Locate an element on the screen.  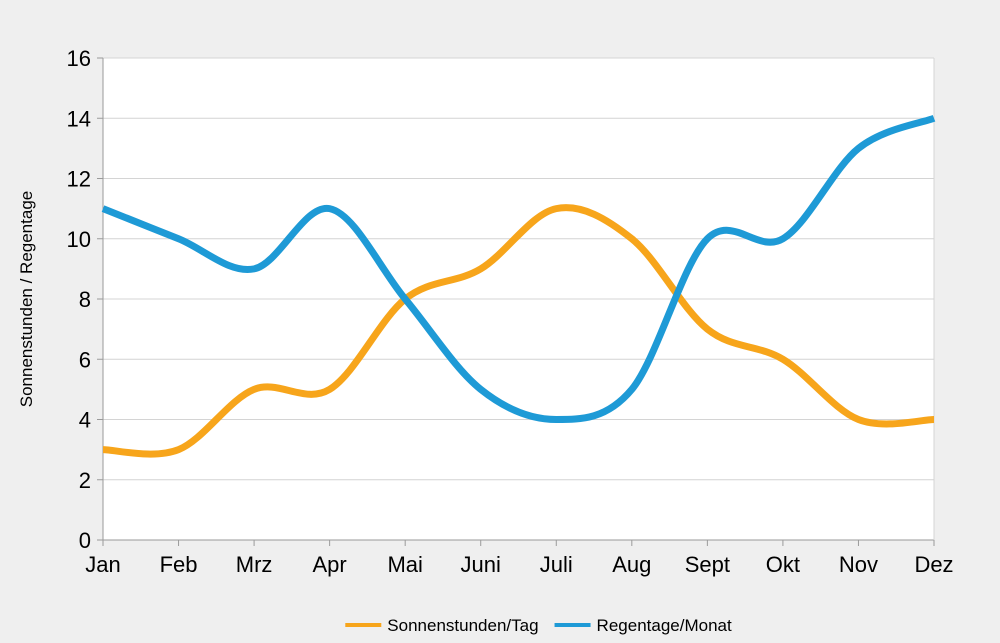
y-tick-label: 8 is located at coordinates (85, 299).